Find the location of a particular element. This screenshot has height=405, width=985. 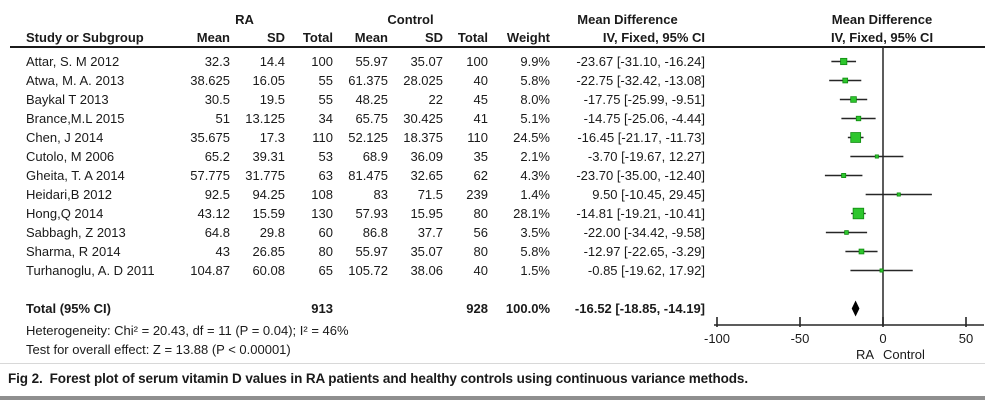

weight-cell: 2.1% is located at coordinates (535, 156).